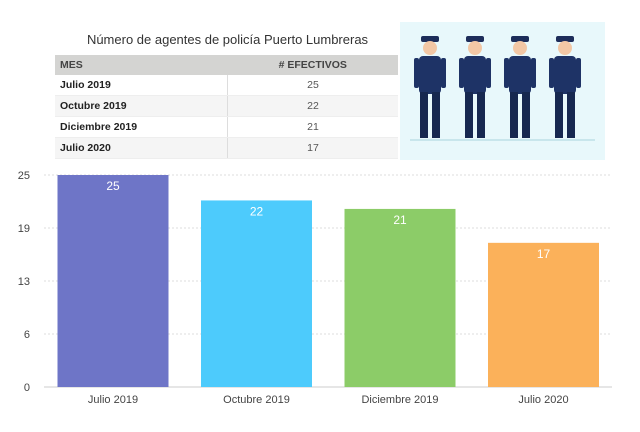 The image size is (640, 432). What do you see at coordinates (24, 229) in the screenshot?
I see `y-tick-label: 19` at bounding box center [24, 229].